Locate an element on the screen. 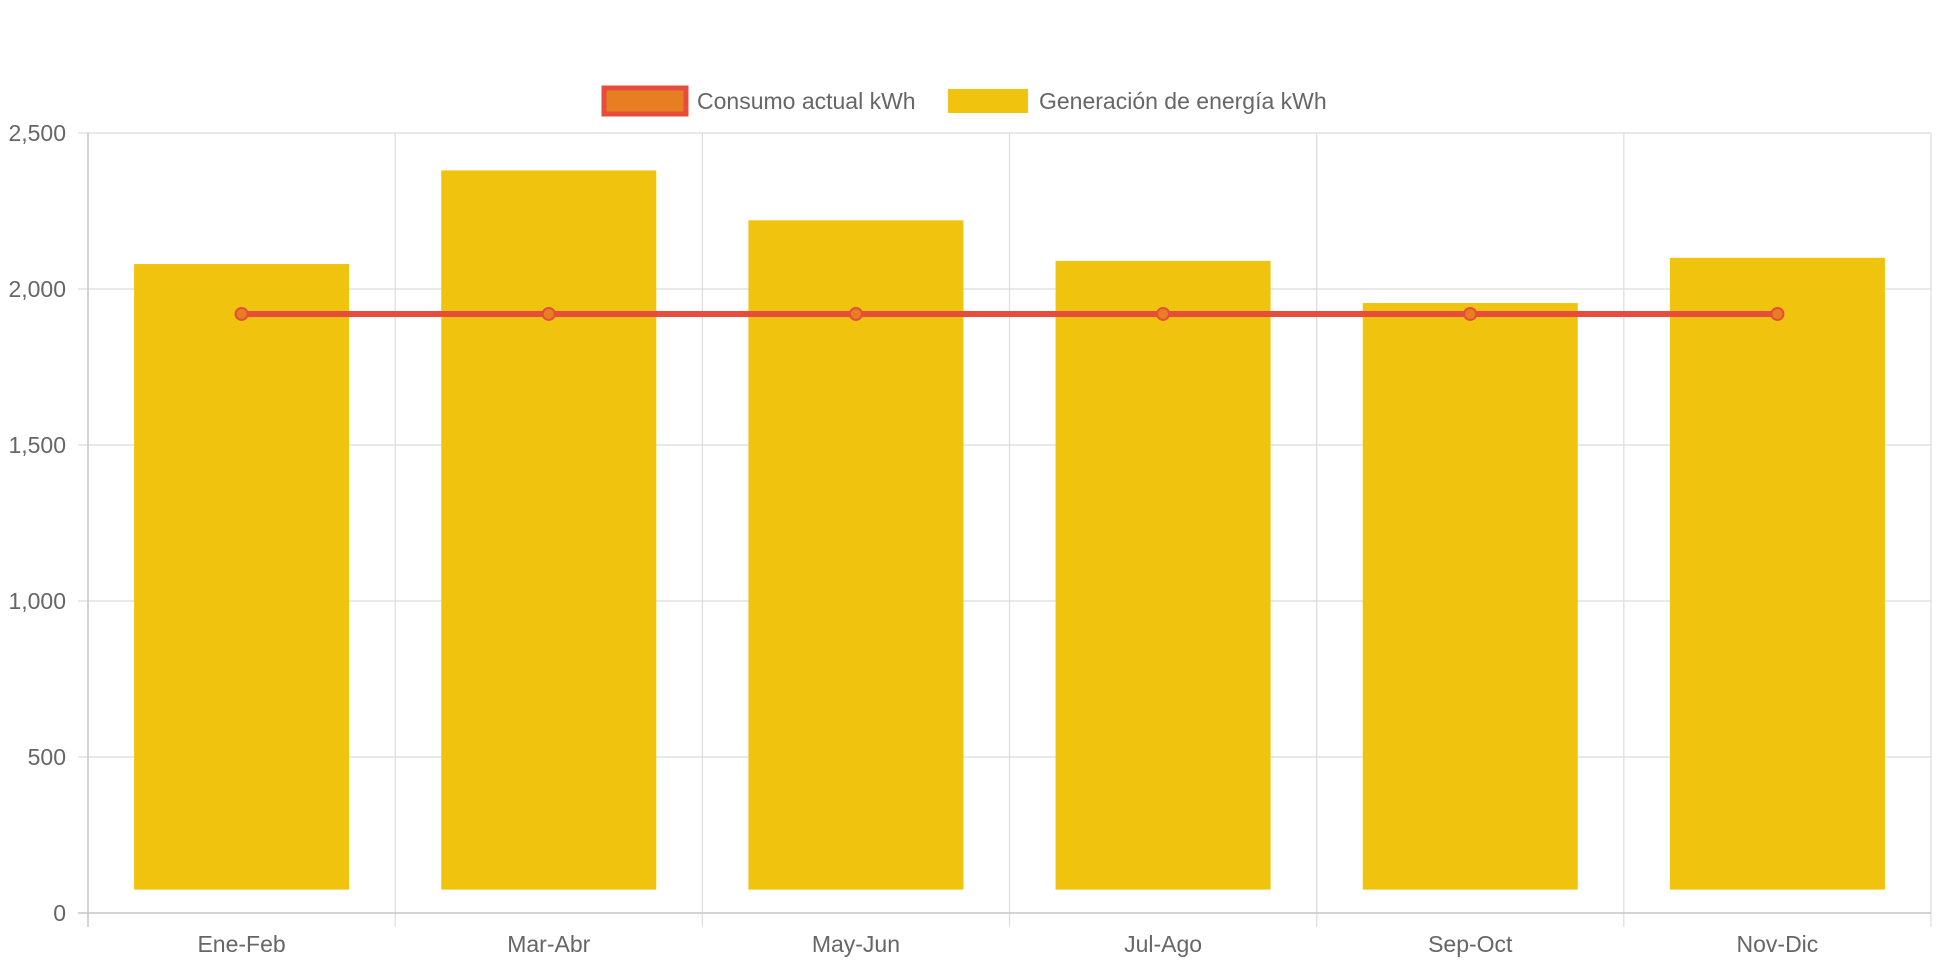  x-tick-label: Ene-Feb is located at coordinates (241, 944).